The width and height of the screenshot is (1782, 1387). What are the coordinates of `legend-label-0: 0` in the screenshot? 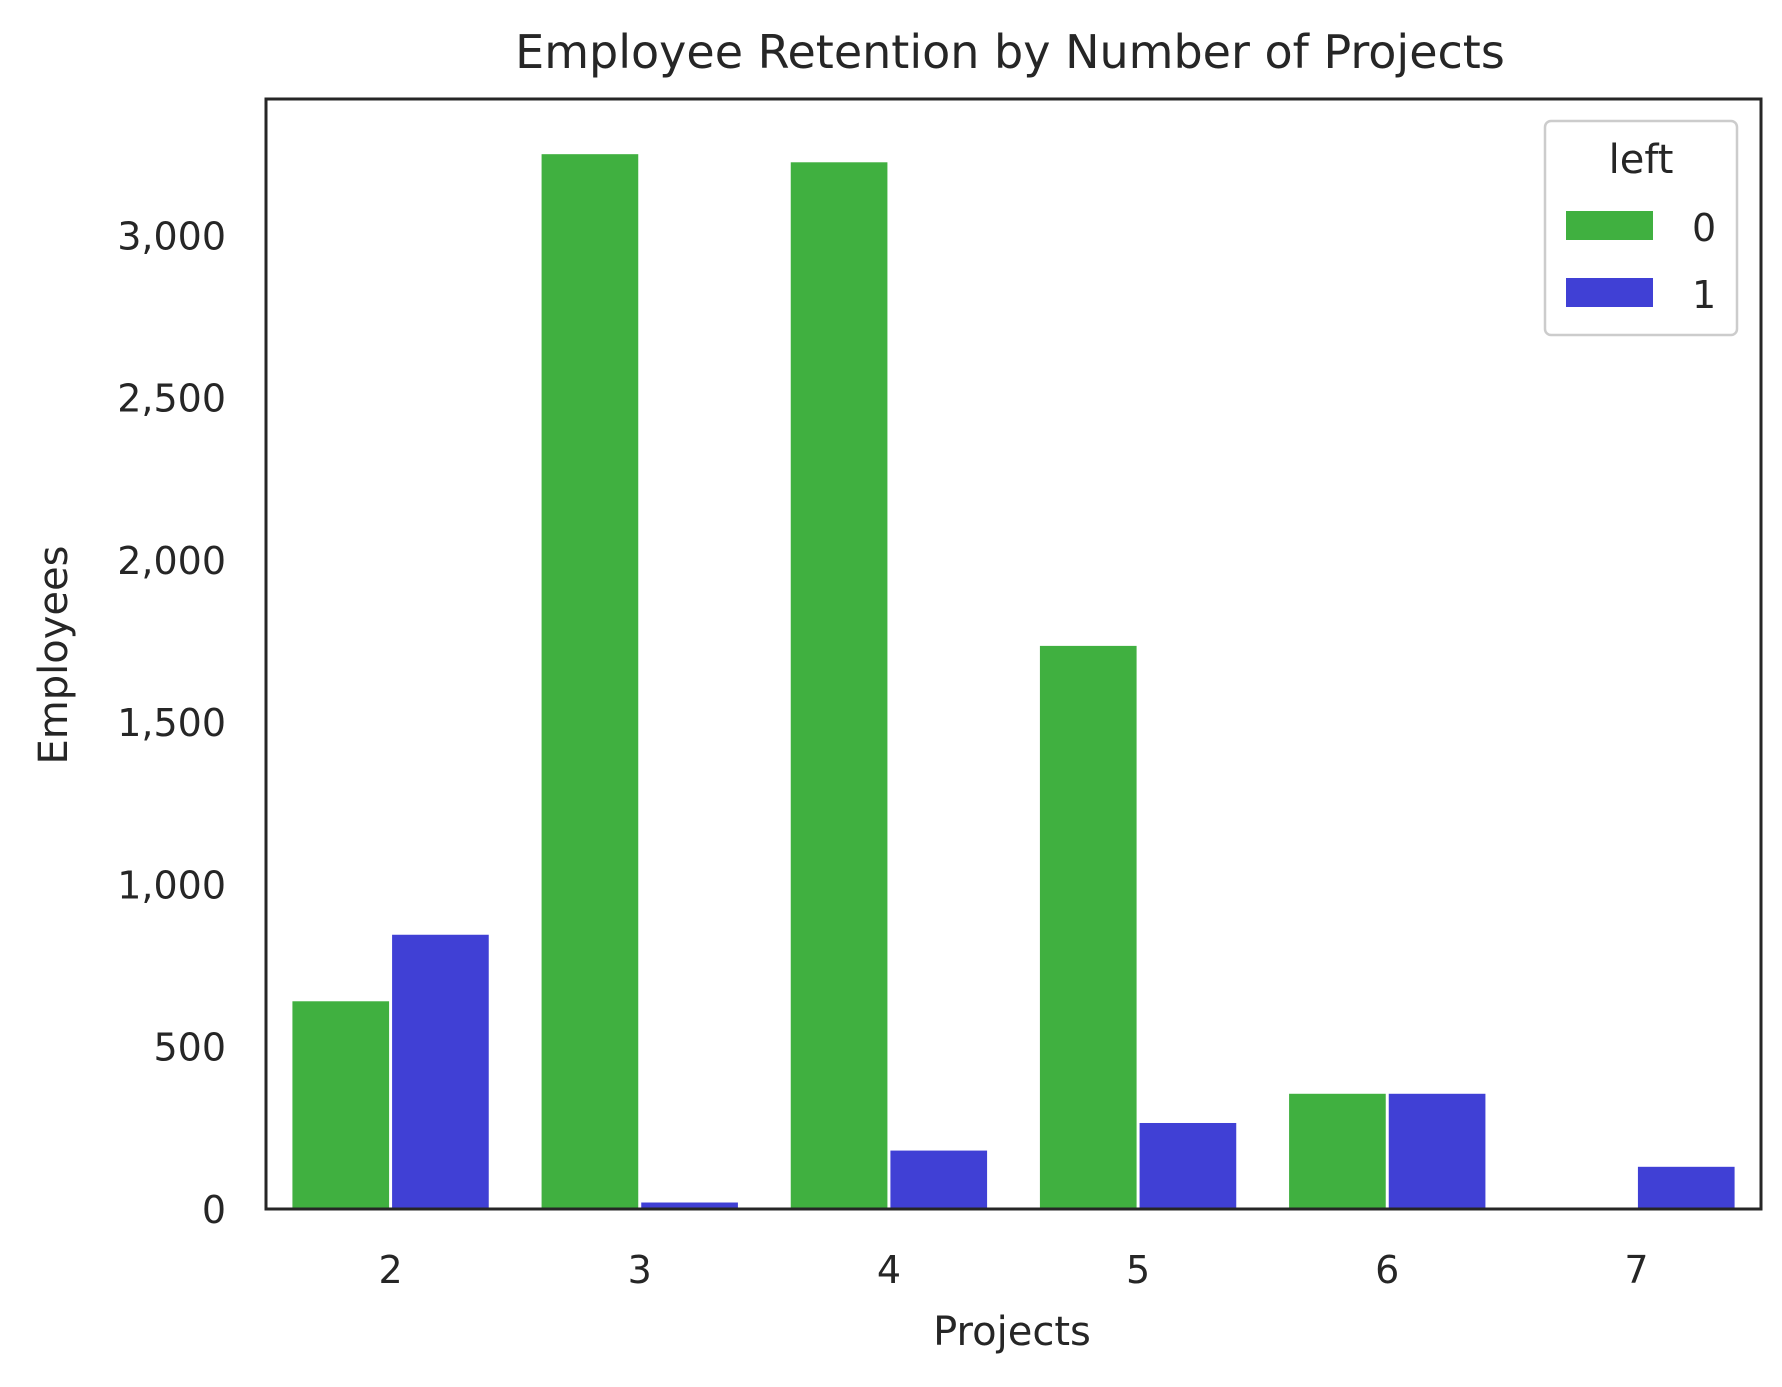 It's located at (1704, 228).